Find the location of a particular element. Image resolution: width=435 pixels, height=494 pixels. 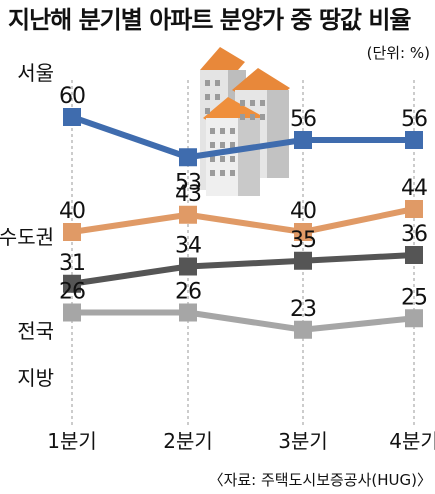

data-label: 36 is located at coordinates (414, 234).